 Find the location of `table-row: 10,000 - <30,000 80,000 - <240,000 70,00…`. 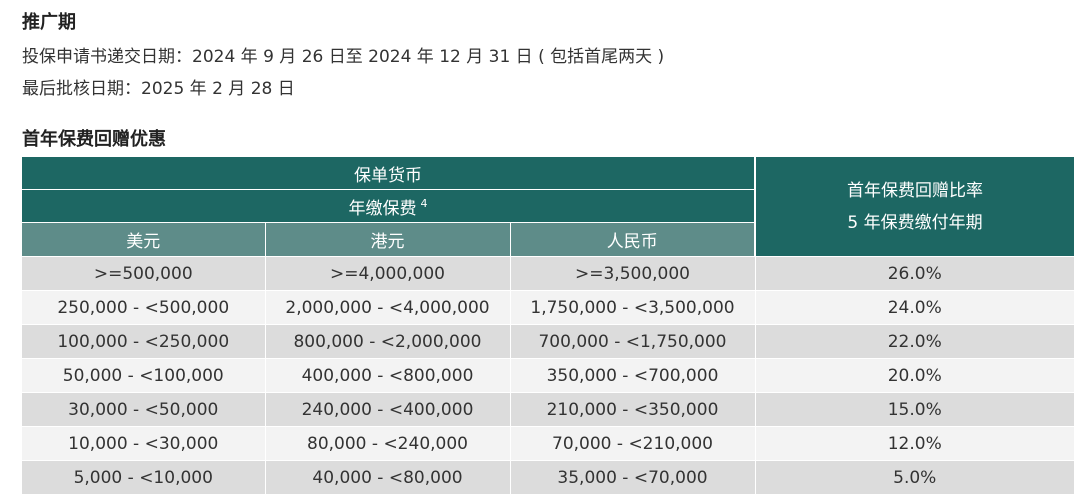

table-row: 10,000 - <30,000 80,000 - <240,000 70,00… is located at coordinates (548, 443).